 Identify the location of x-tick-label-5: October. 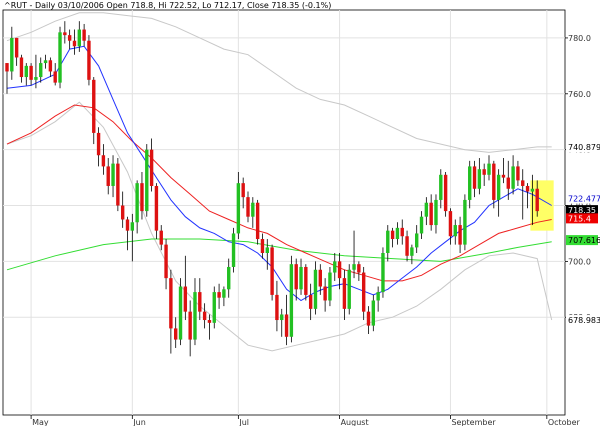
(564, 422).